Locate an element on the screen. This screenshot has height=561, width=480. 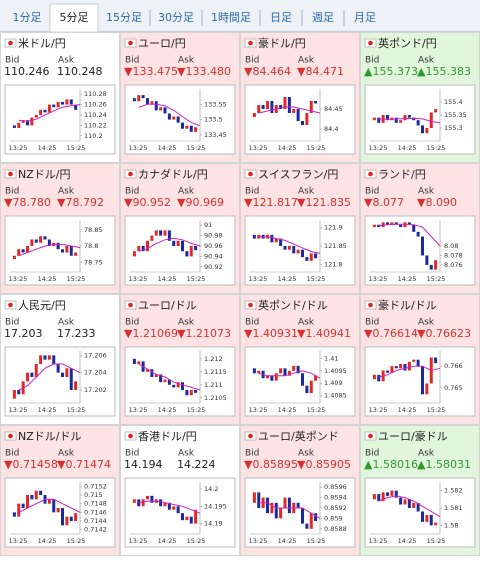
tab: 1時間足 is located at coordinates (231, 17).